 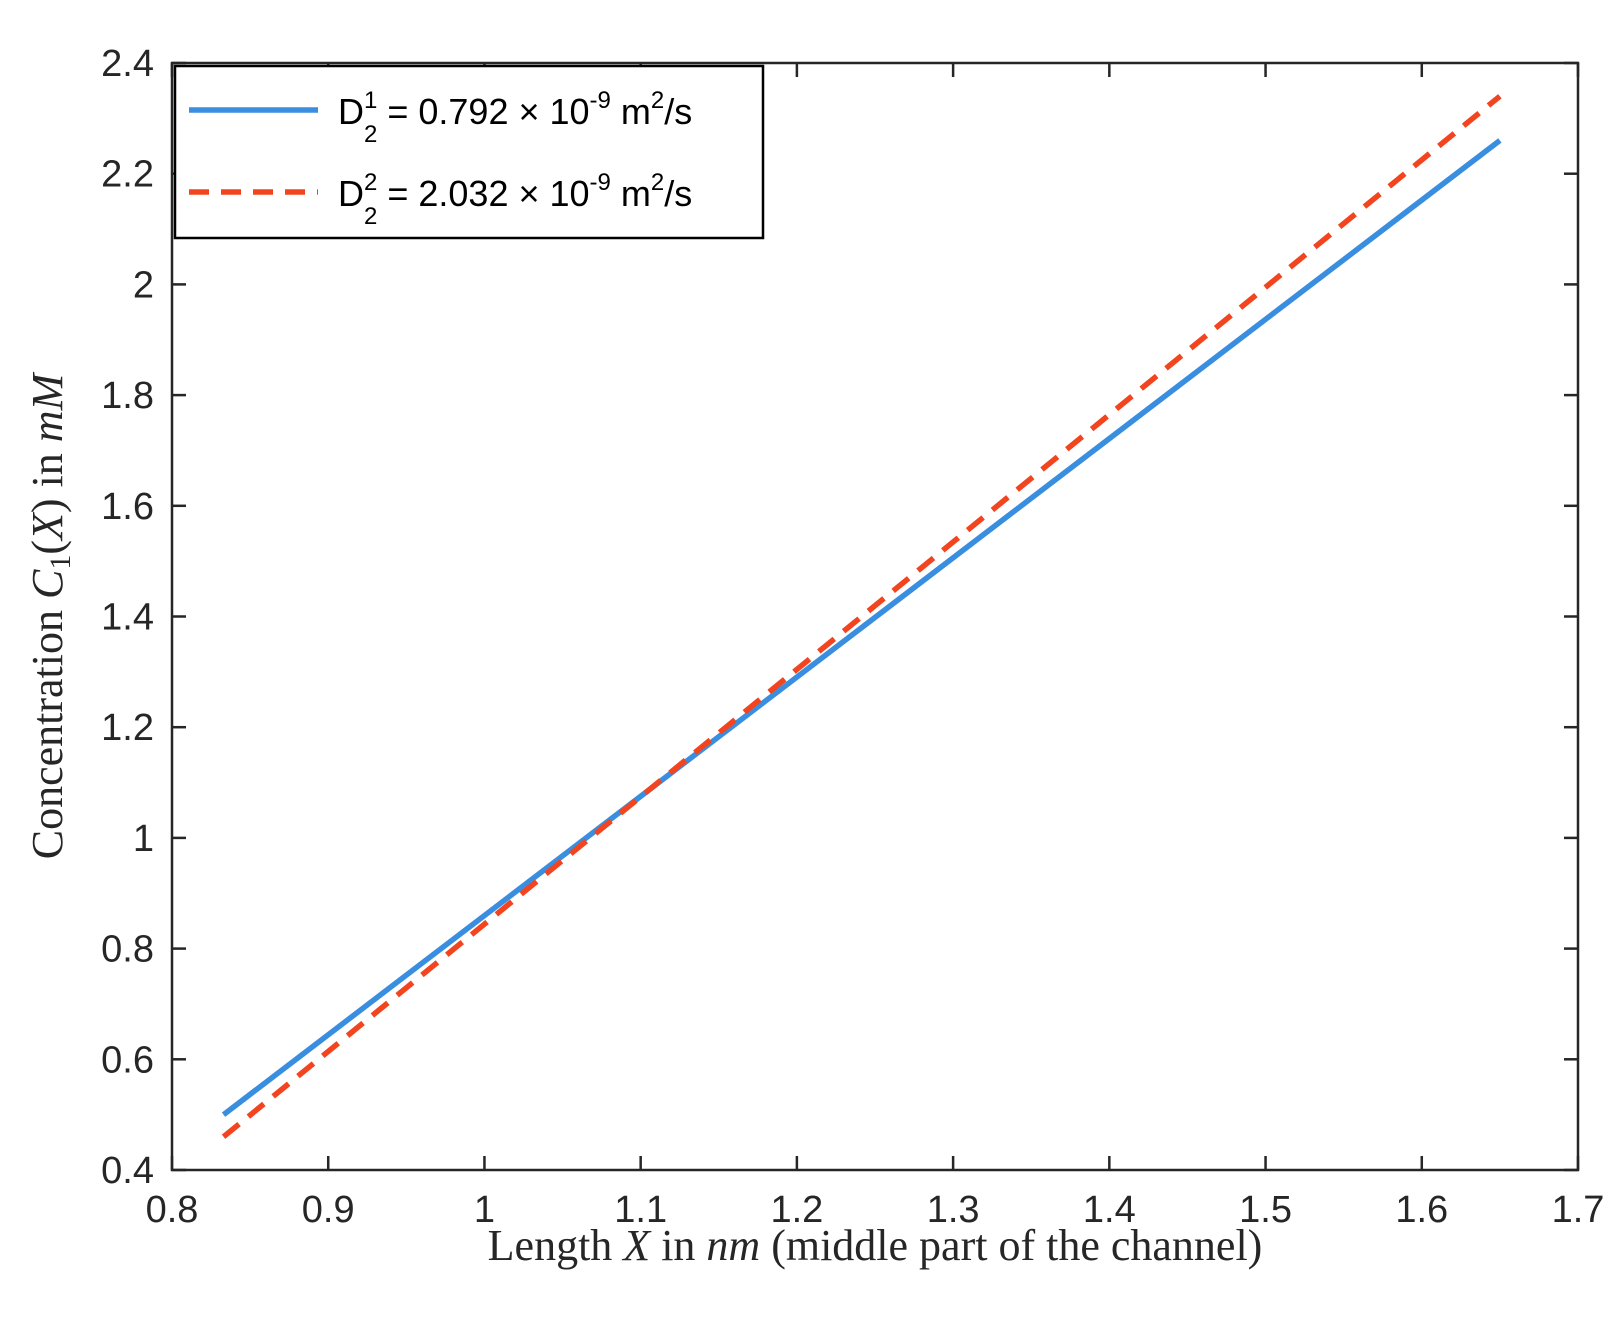 I want to click on legend-box, so click(x=469, y=152).